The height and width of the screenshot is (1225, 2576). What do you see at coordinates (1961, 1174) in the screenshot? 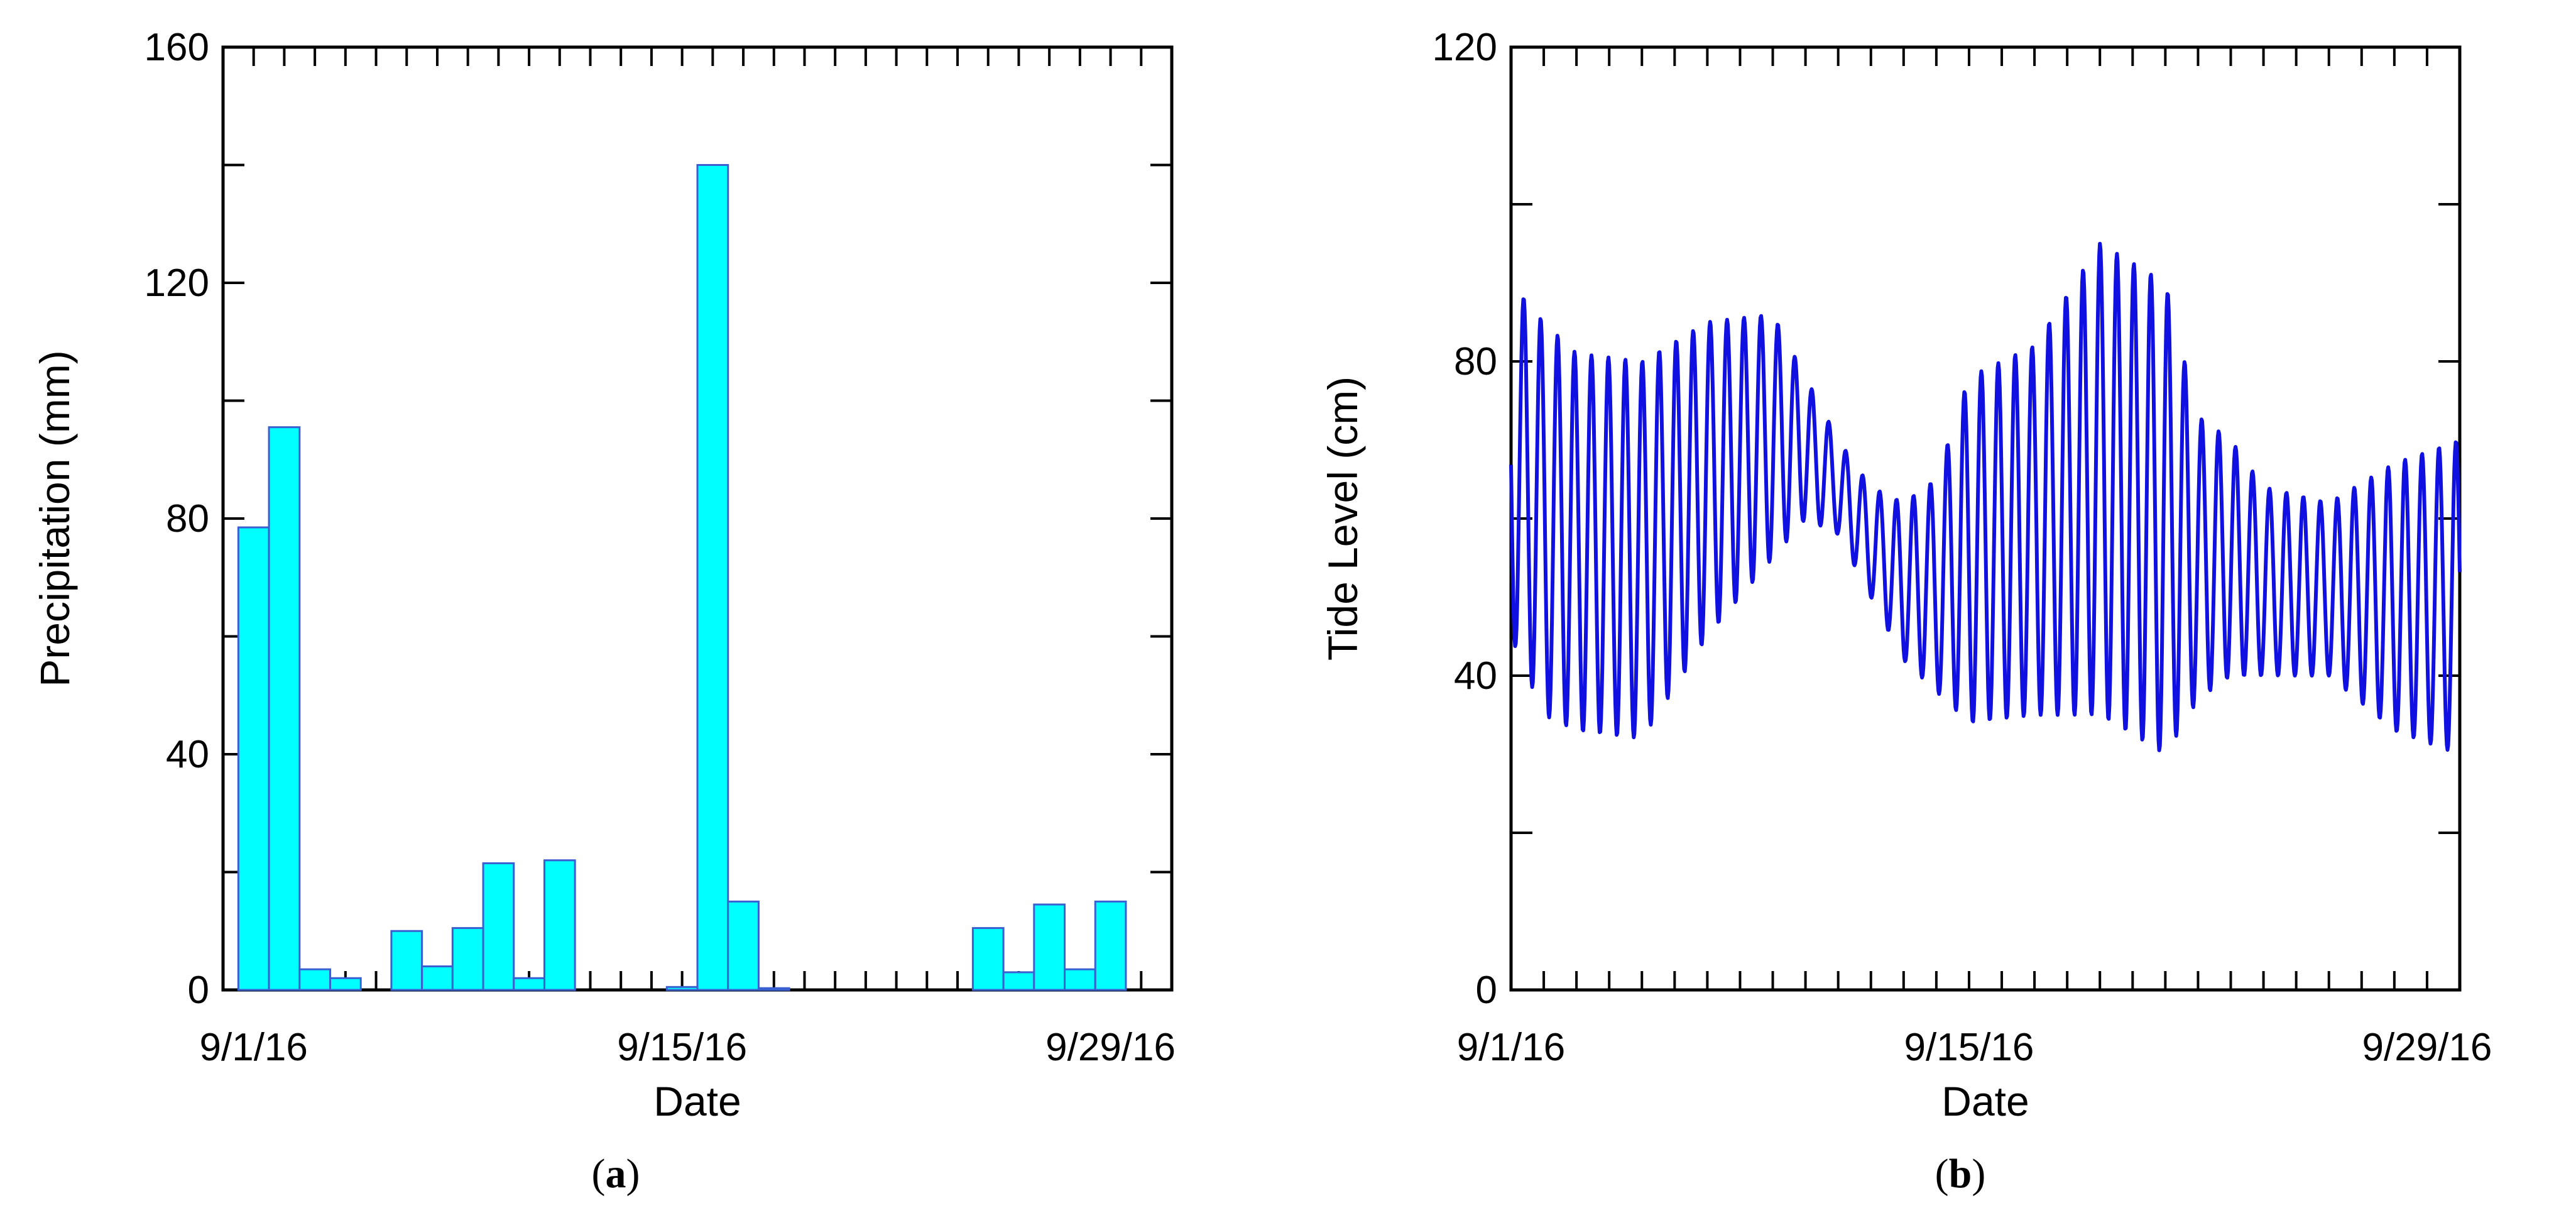
I see `caption-b: (b)` at bounding box center [1961, 1174].